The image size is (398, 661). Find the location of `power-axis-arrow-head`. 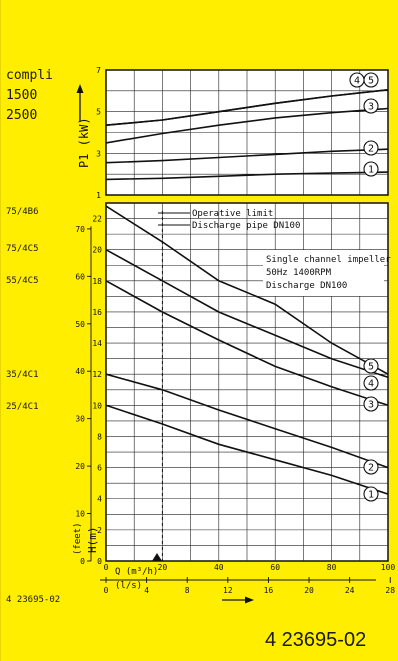

power-axis-arrow-head is located at coordinates (80, 88).